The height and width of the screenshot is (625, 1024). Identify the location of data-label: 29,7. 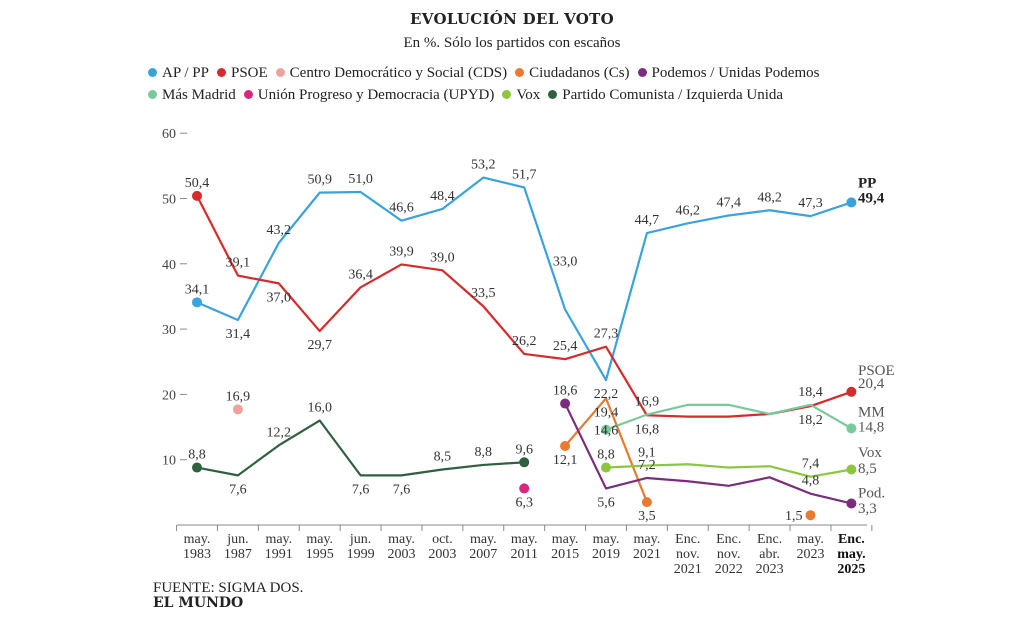
(319, 345).